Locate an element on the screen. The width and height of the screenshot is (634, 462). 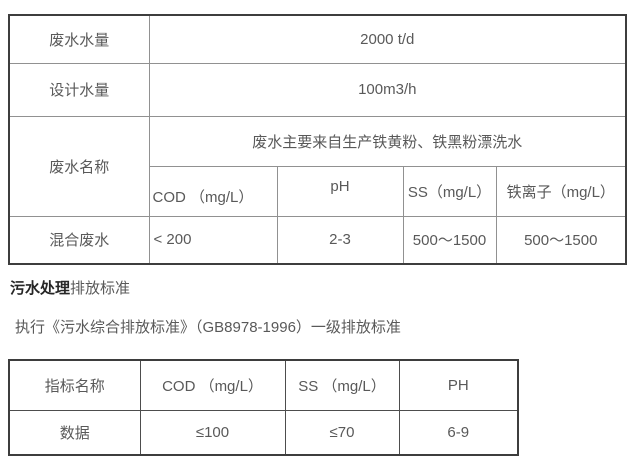
cod-header: COD （mg/L） is located at coordinates (212, 385).